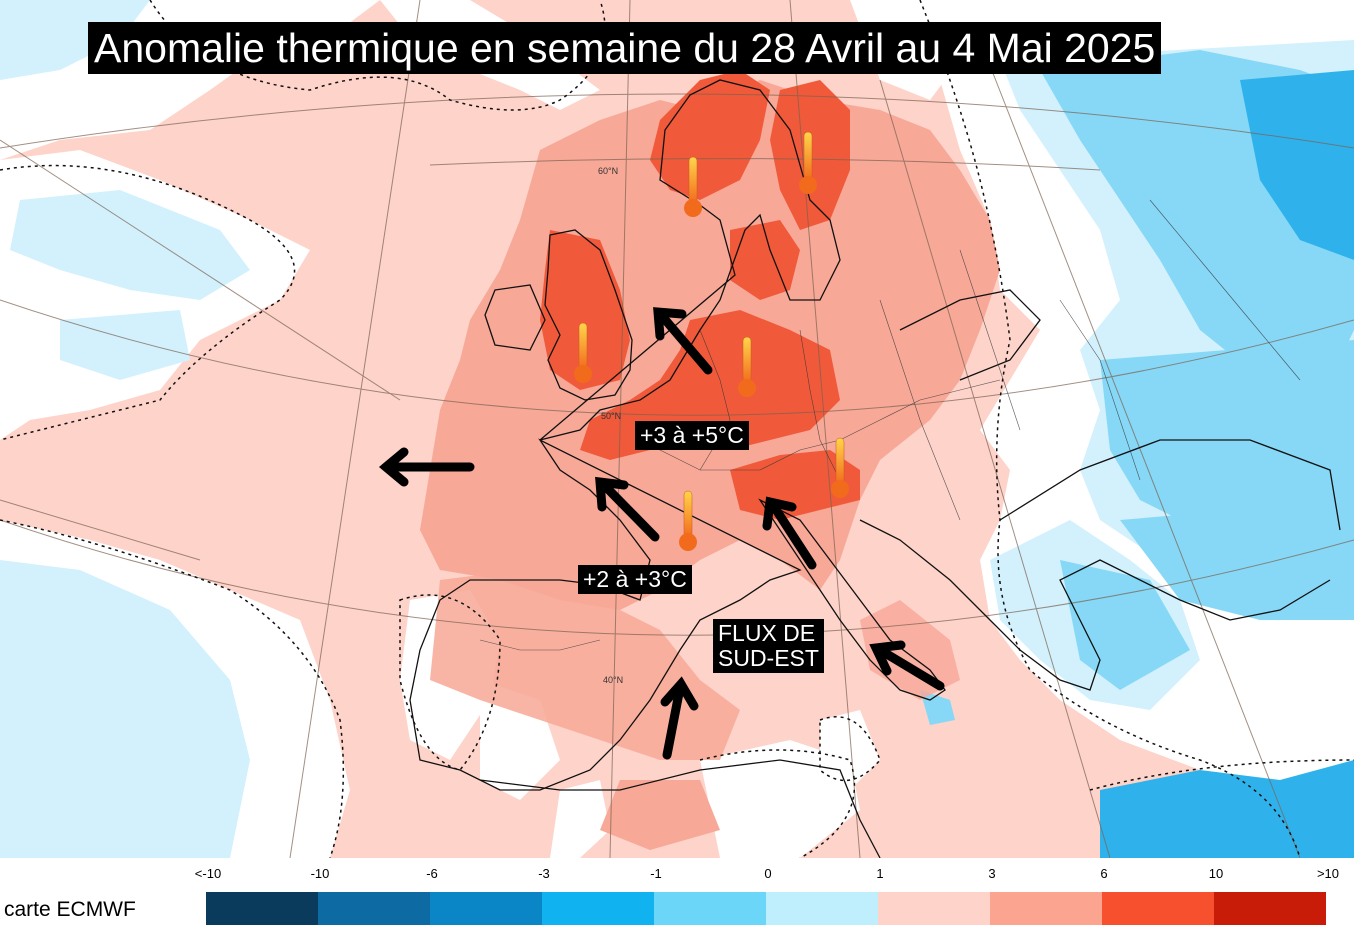 This screenshot has width=1354, height=926. What do you see at coordinates (1328, 873) in the screenshot?
I see `legend-tick-label: >10` at bounding box center [1328, 873].